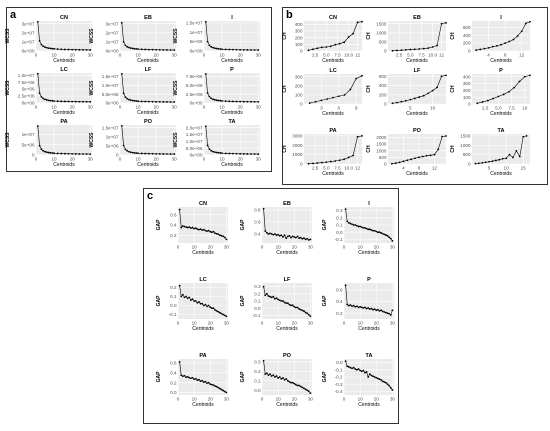  What do you see at coordinates (232, 70) in the screenshot?
I see `chart-title: P` at bounding box center [232, 70].